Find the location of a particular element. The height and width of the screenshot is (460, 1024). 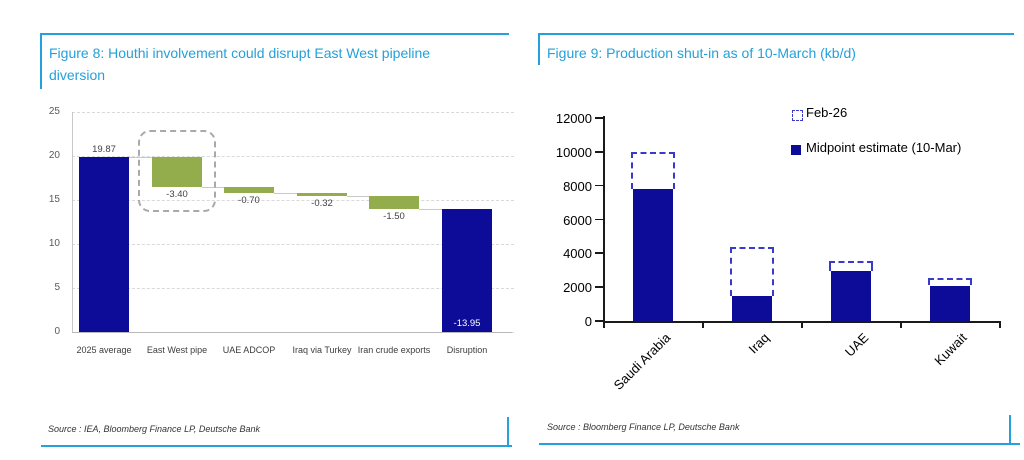

legend-feb26-swatch-icon is located at coordinates (797, 115).